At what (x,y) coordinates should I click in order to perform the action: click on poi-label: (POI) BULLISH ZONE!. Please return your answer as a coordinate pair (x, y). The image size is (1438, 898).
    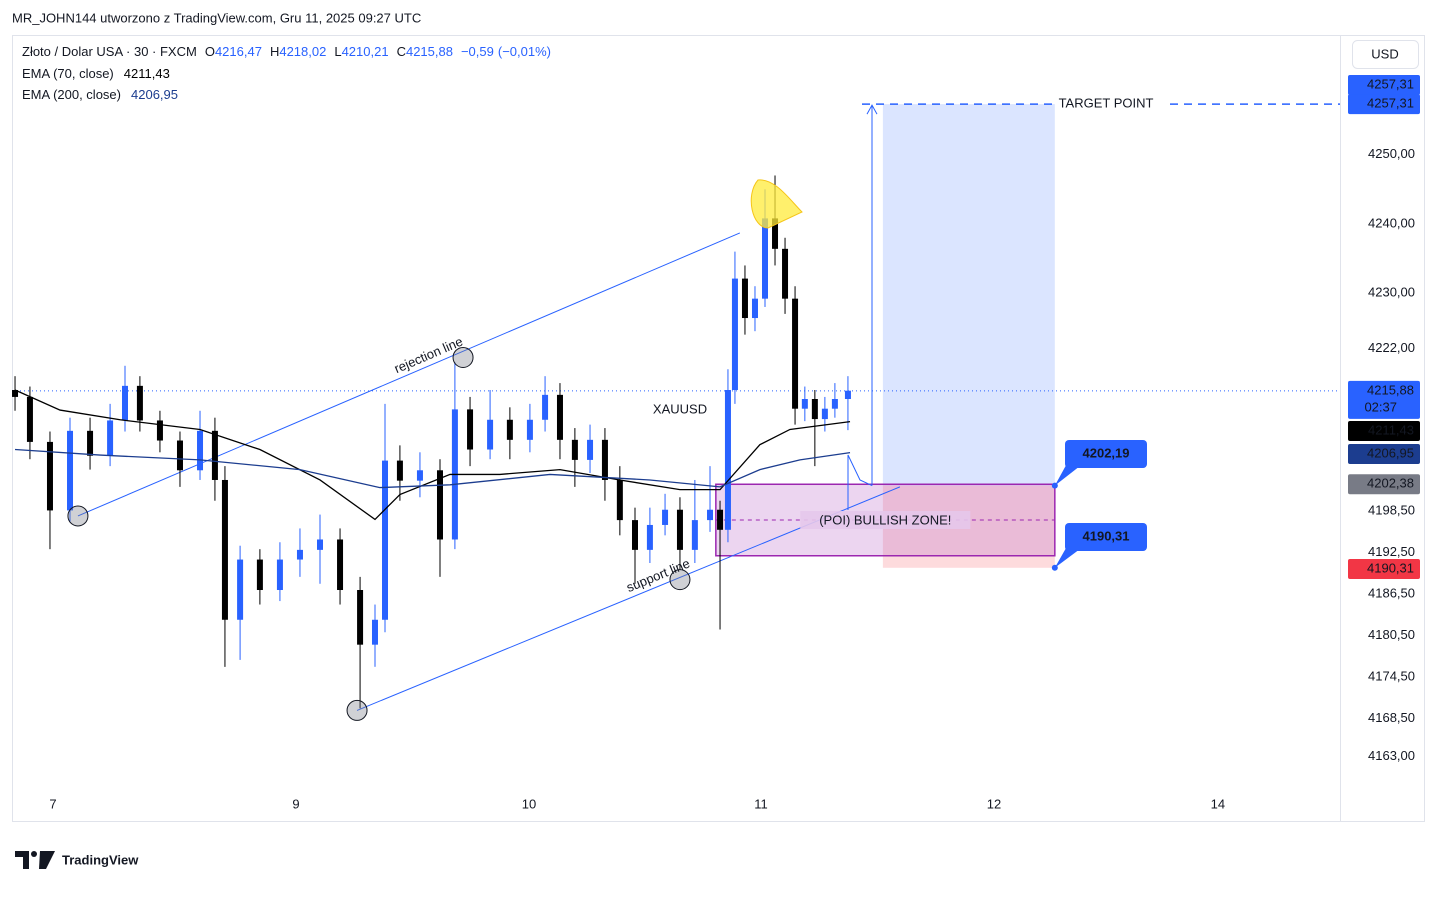
    Looking at the image, I should click on (885, 519).